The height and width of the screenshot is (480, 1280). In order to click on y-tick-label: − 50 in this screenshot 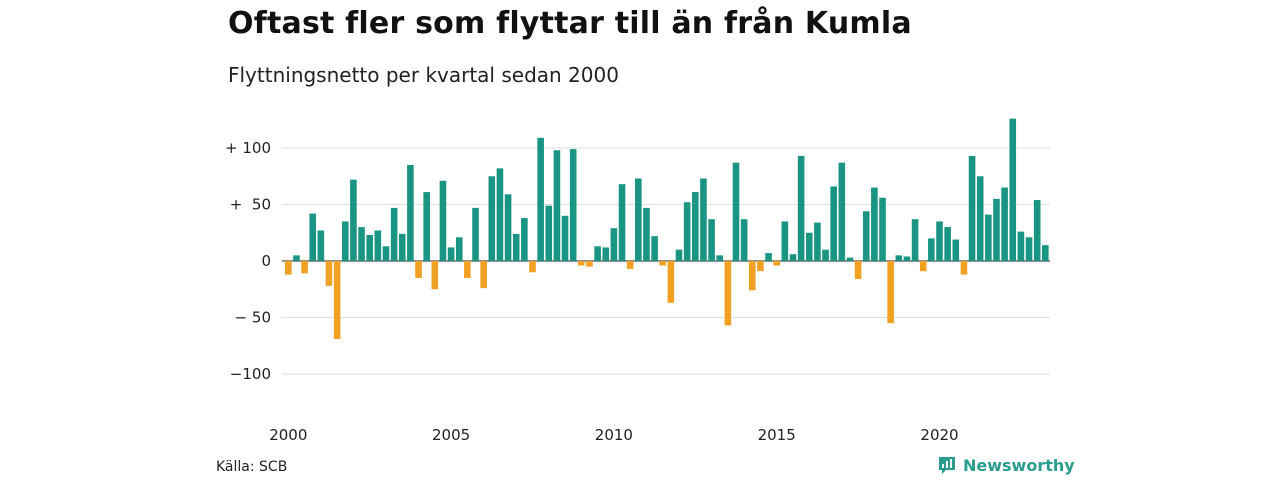, I will do `click(253, 318)`.